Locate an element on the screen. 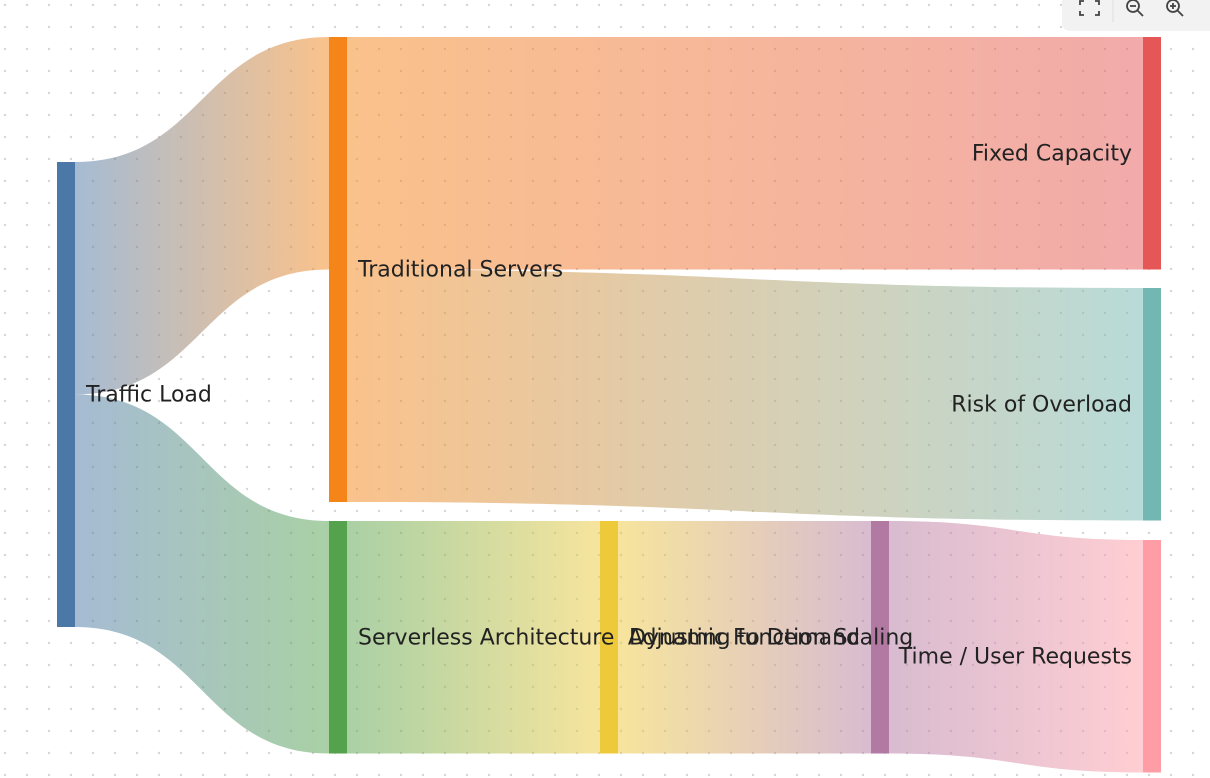 This screenshot has width=1210, height=778. node-label: Adjusting to Demand is located at coordinates (744, 637).